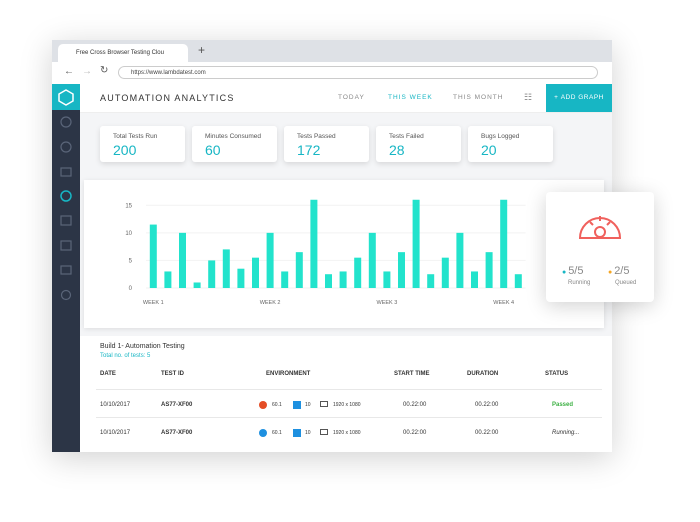 The height and width of the screenshot is (522, 700). I want to click on address-field: https://www.lambdatest.com, so click(358, 72).